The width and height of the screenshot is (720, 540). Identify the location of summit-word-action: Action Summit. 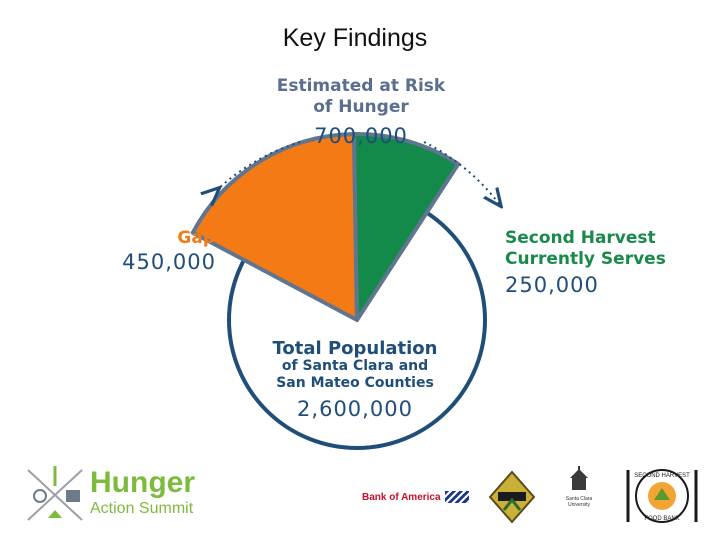
(142, 508).